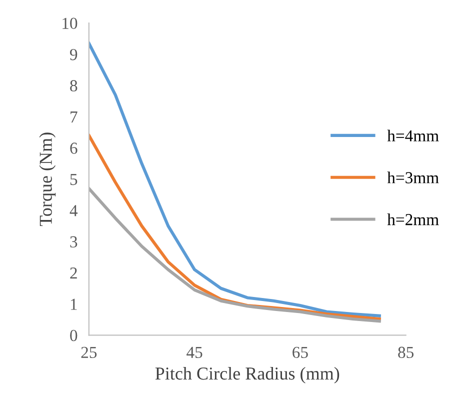 The height and width of the screenshot is (419, 456). I want to click on y-tick-label: 0, so click(74, 336).